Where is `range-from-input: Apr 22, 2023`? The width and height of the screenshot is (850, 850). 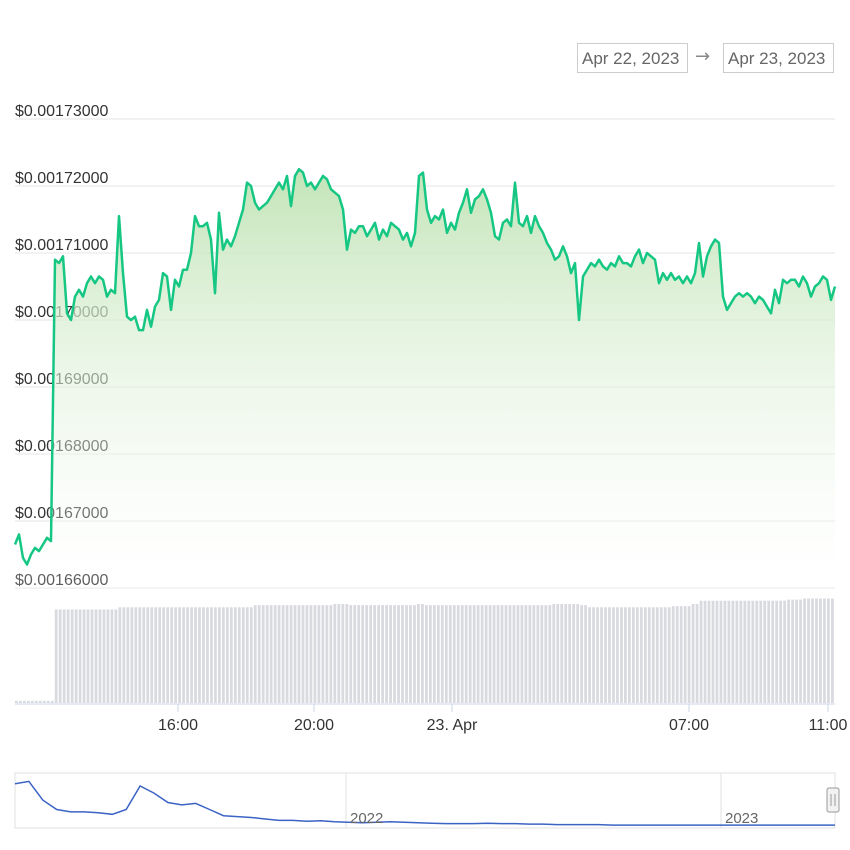 range-from-input: Apr 22, 2023 is located at coordinates (632, 58).